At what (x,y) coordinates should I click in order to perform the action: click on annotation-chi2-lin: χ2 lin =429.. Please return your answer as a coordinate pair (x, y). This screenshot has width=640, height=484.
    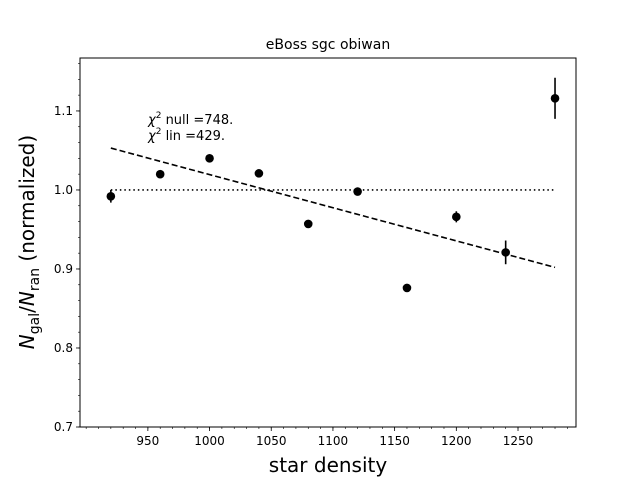
    Looking at the image, I should click on (186, 135).